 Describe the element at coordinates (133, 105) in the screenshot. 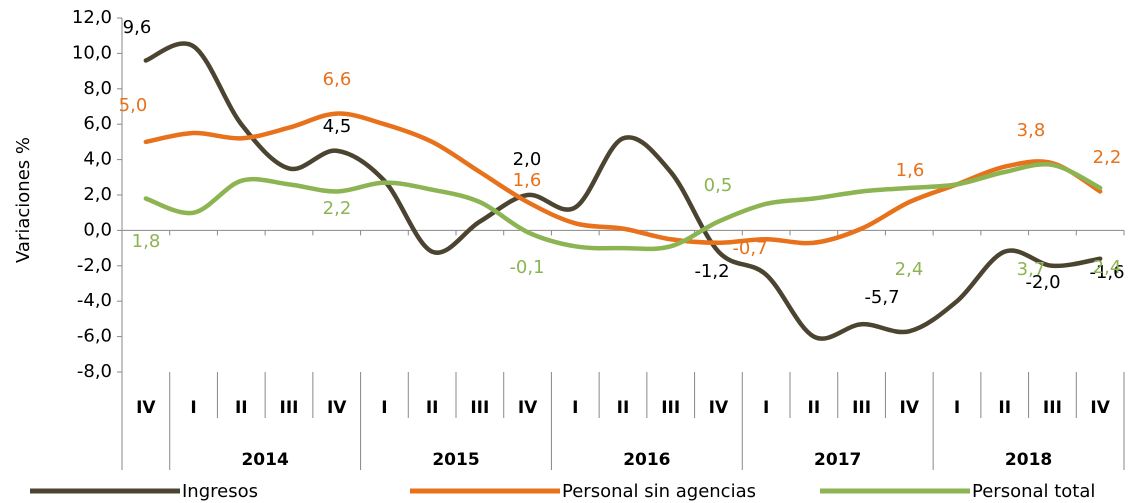

I see `data-label: 5,0` at that location.